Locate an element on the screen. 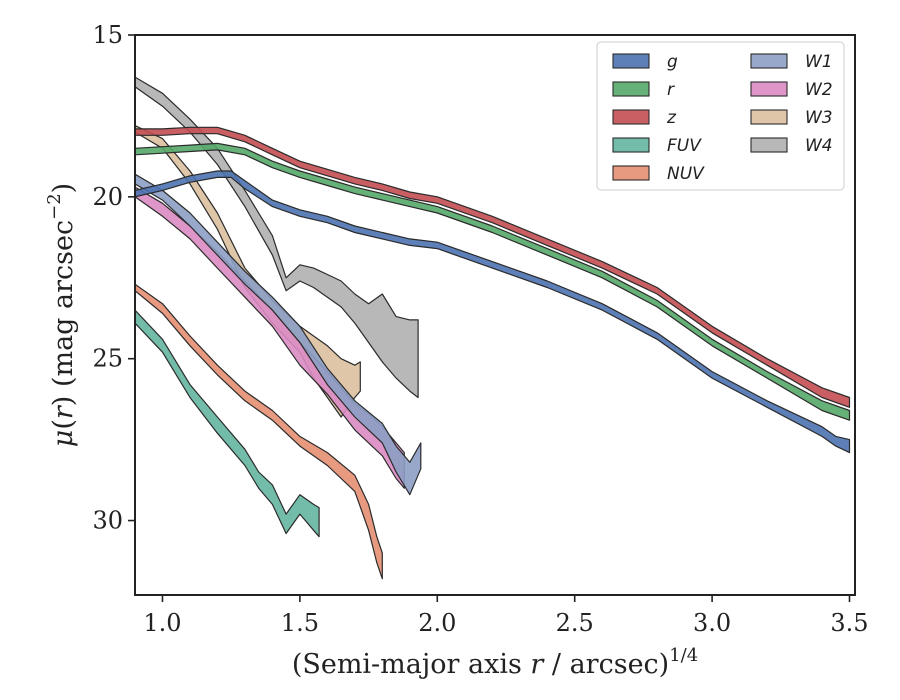  x-tick-label: 1.5 is located at coordinates (300, 623).